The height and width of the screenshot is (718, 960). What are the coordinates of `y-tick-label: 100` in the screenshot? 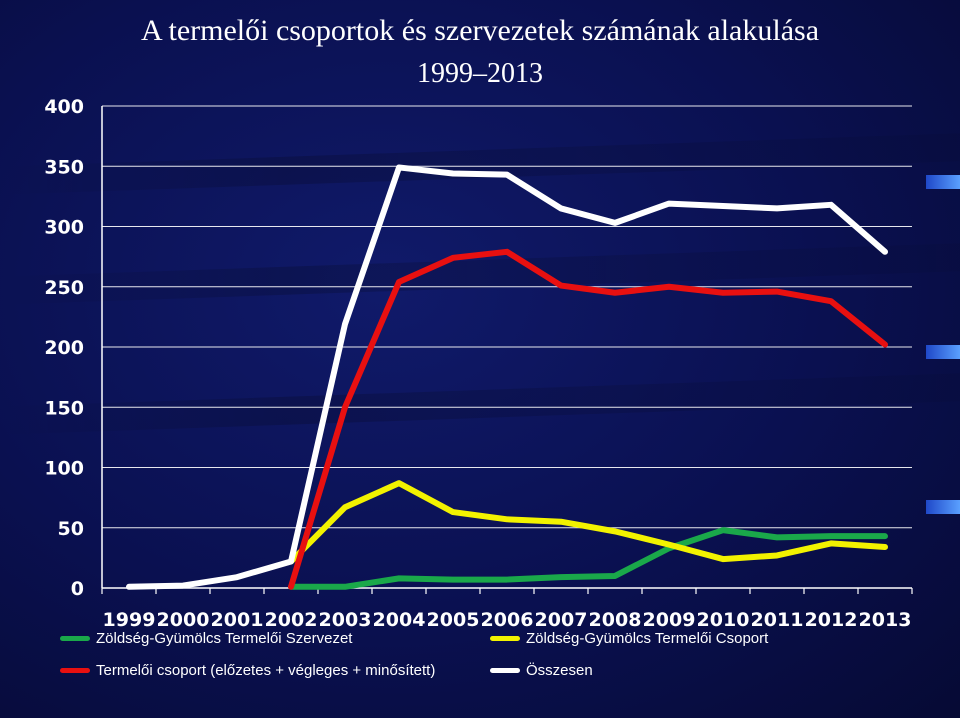 It's located at (64, 469).